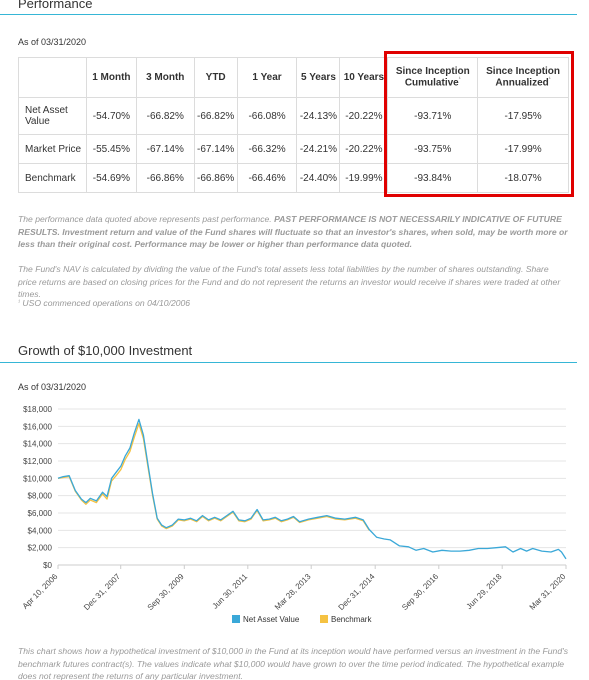 Image resolution: width=589 pixels, height=680 pixels. What do you see at coordinates (37, 461) in the screenshot?
I see `y-tick-label: $12,000` at bounding box center [37, 461].